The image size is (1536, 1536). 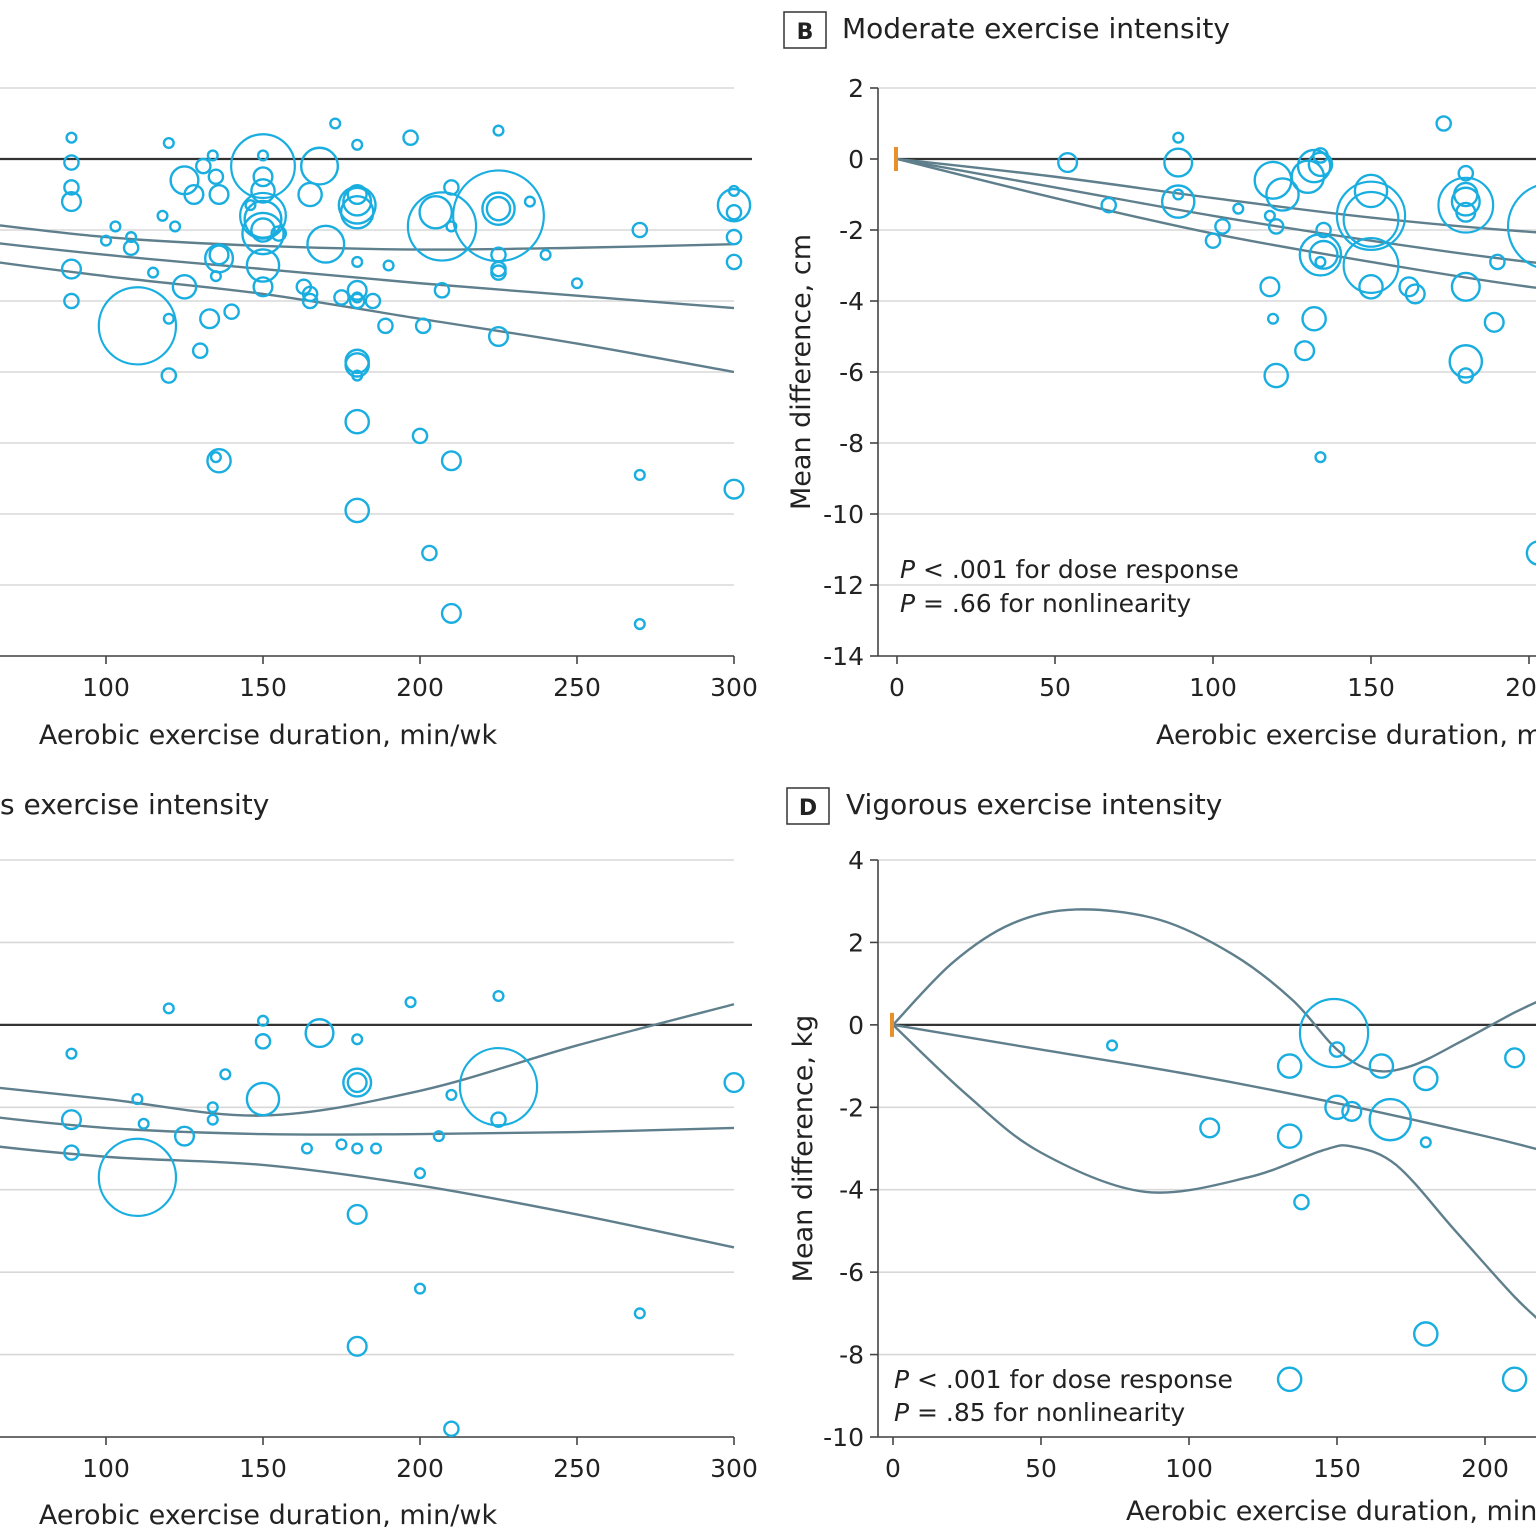 I want to click on confidence-band-lower, so click(x=367, y=317).